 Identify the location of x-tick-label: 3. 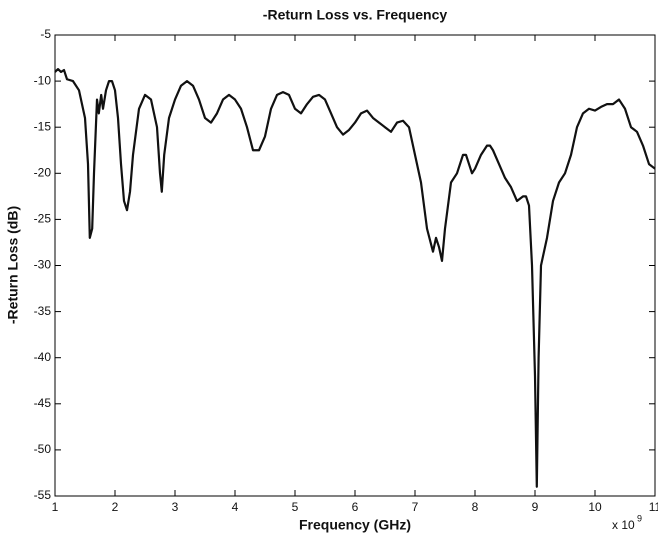
(175, 507).